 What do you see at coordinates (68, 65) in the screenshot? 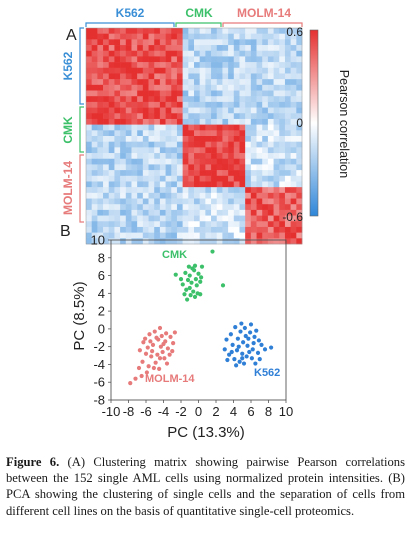
I see `left-group-label-k562: K562` at bounding box center [68, 65].